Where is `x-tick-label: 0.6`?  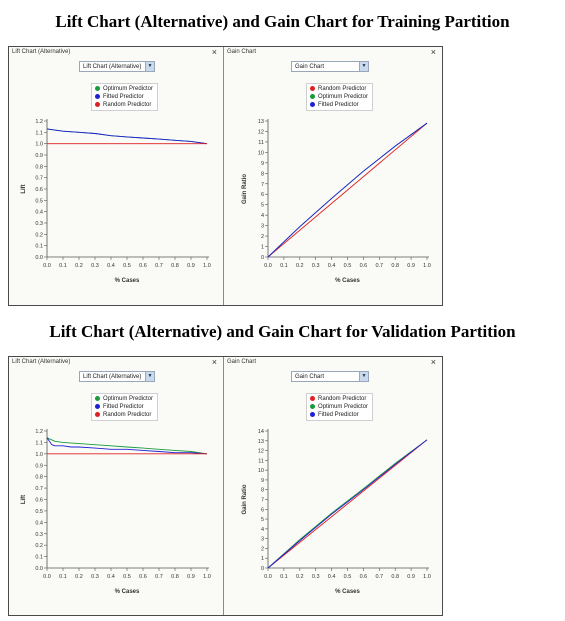 x-tick-label: 0.6 is located at coordinates (364, 266).